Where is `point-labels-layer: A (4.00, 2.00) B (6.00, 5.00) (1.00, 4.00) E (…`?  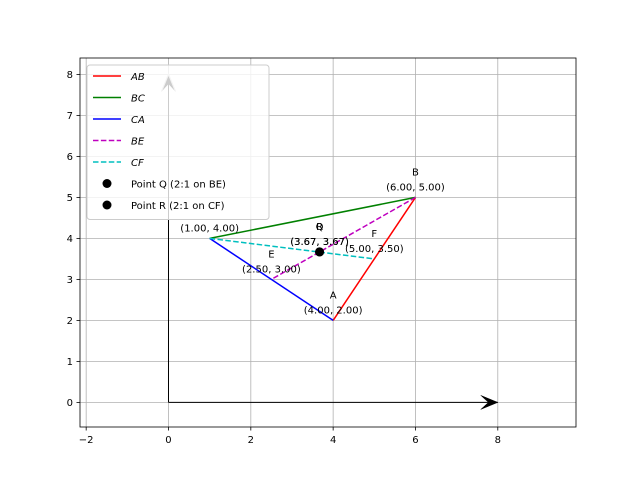
point-labels-layer: A (4.00, 2.00) B (6.00, 5.00) (1.00, 4.00) E (… is located at coordinates (312, 241).